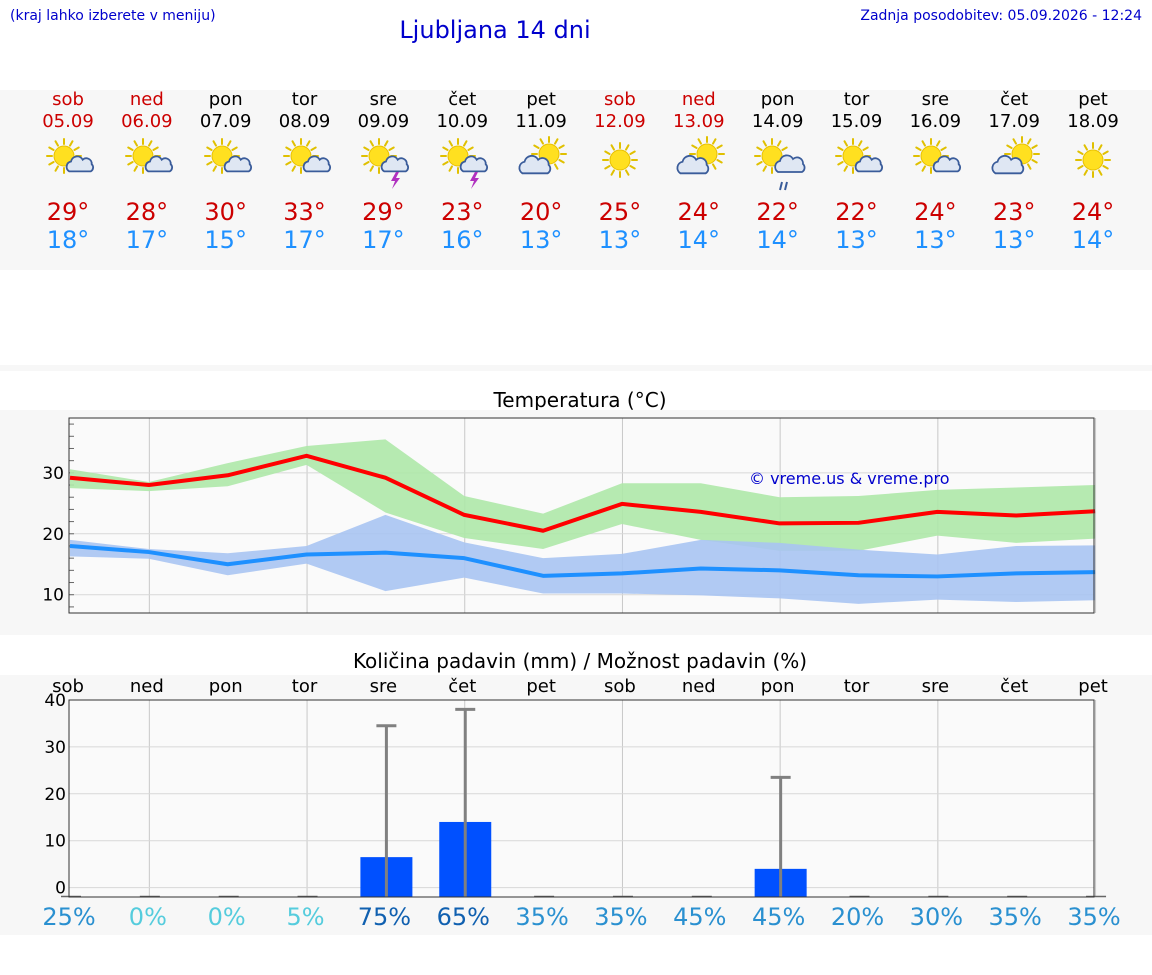  What do you see at coordinates (778, 111) in the screenshot?
I see `day-header: pon 14.09` at bounding box center [778, 111].